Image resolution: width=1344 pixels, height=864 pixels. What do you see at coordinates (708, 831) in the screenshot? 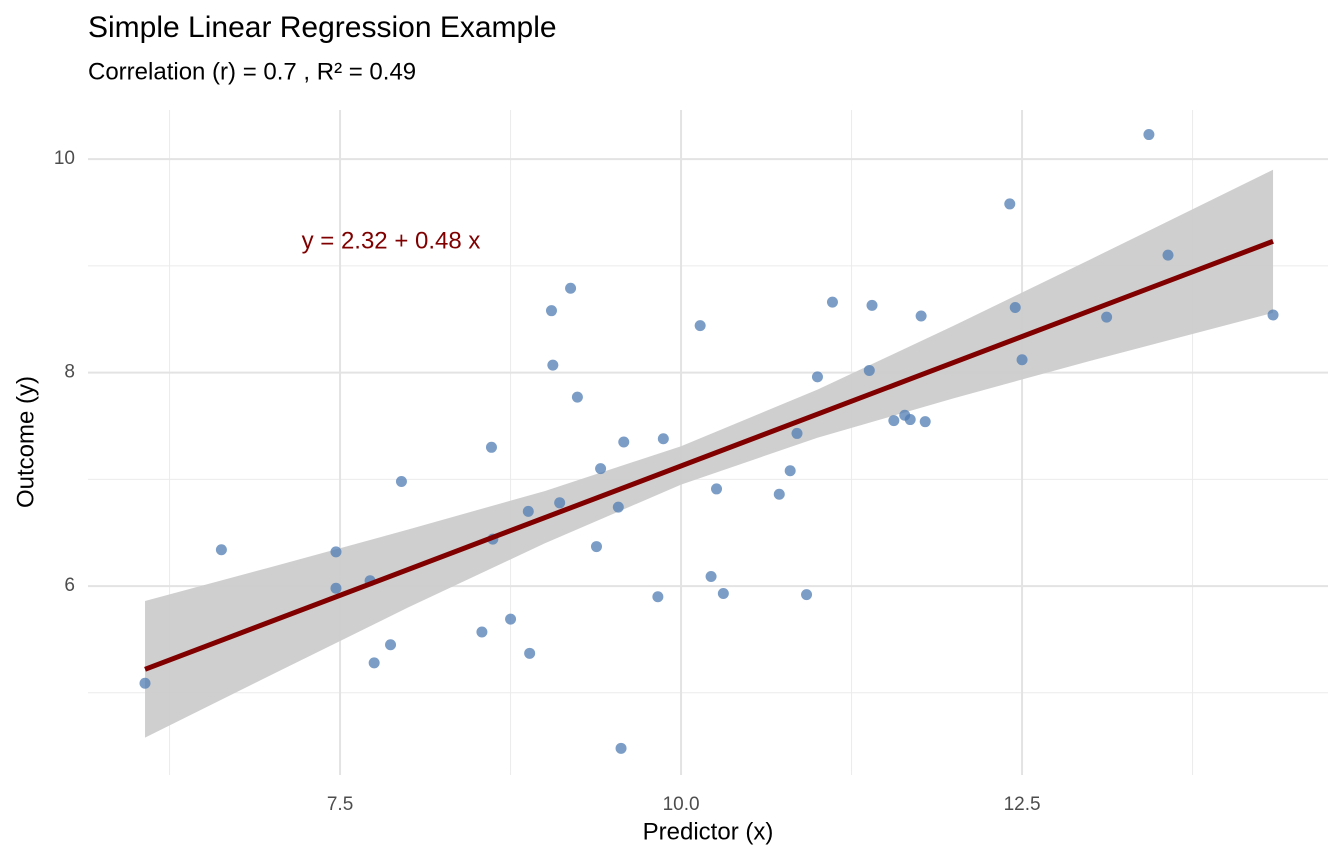
I see `x-axis-title: Predictor (x)` at bounding box center [708, 831].